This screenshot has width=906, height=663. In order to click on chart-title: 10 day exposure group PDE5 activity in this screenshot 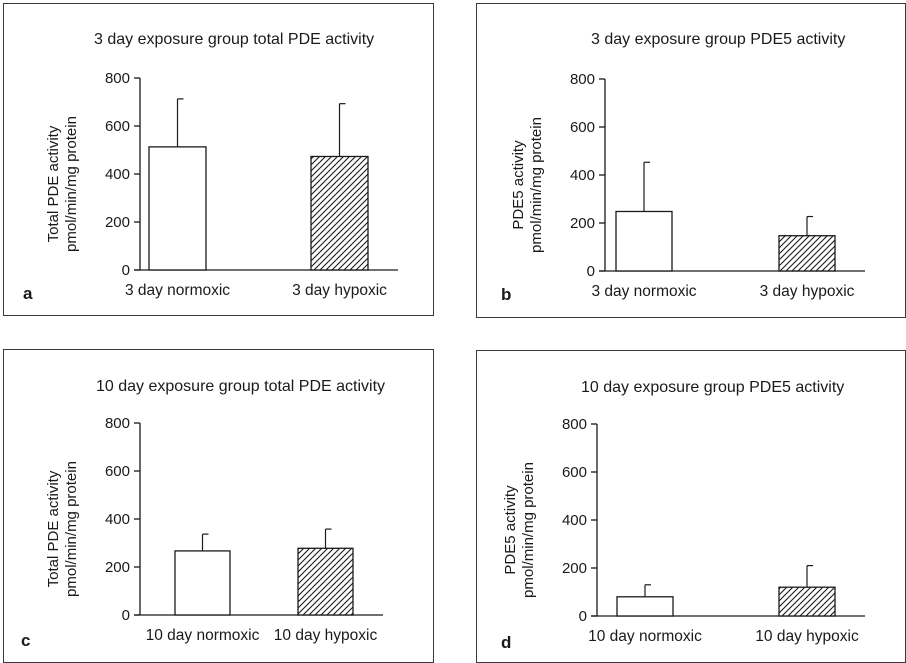, I will do `click(712, 387)`.